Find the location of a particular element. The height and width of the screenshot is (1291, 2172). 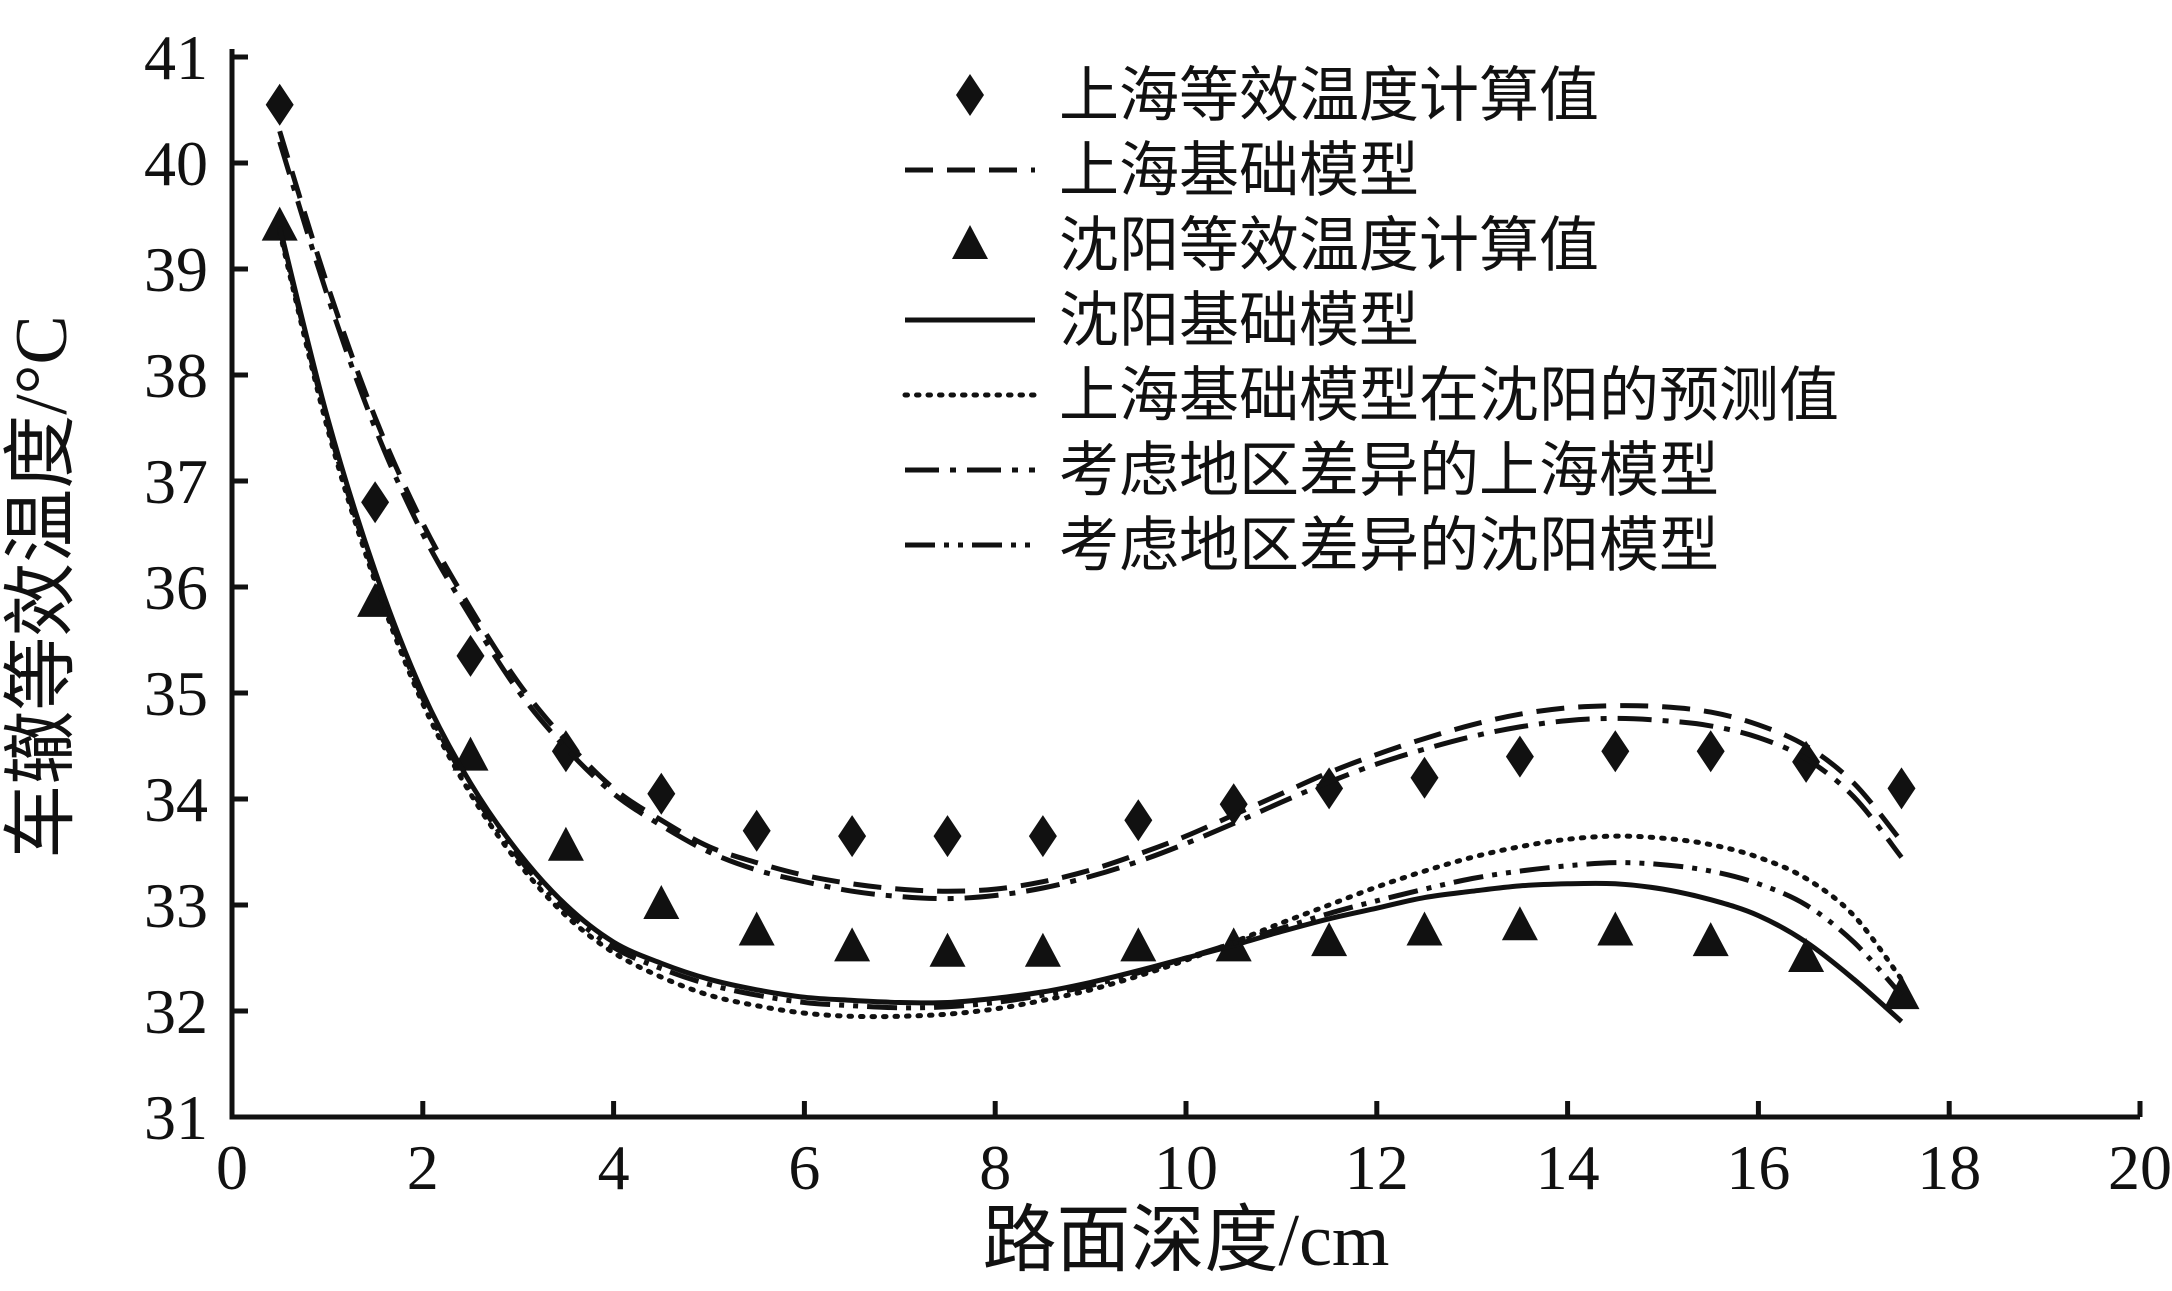

legend-row-6: 考虑地区差异的沈阳模型 is located at coordinates (1312, 546).